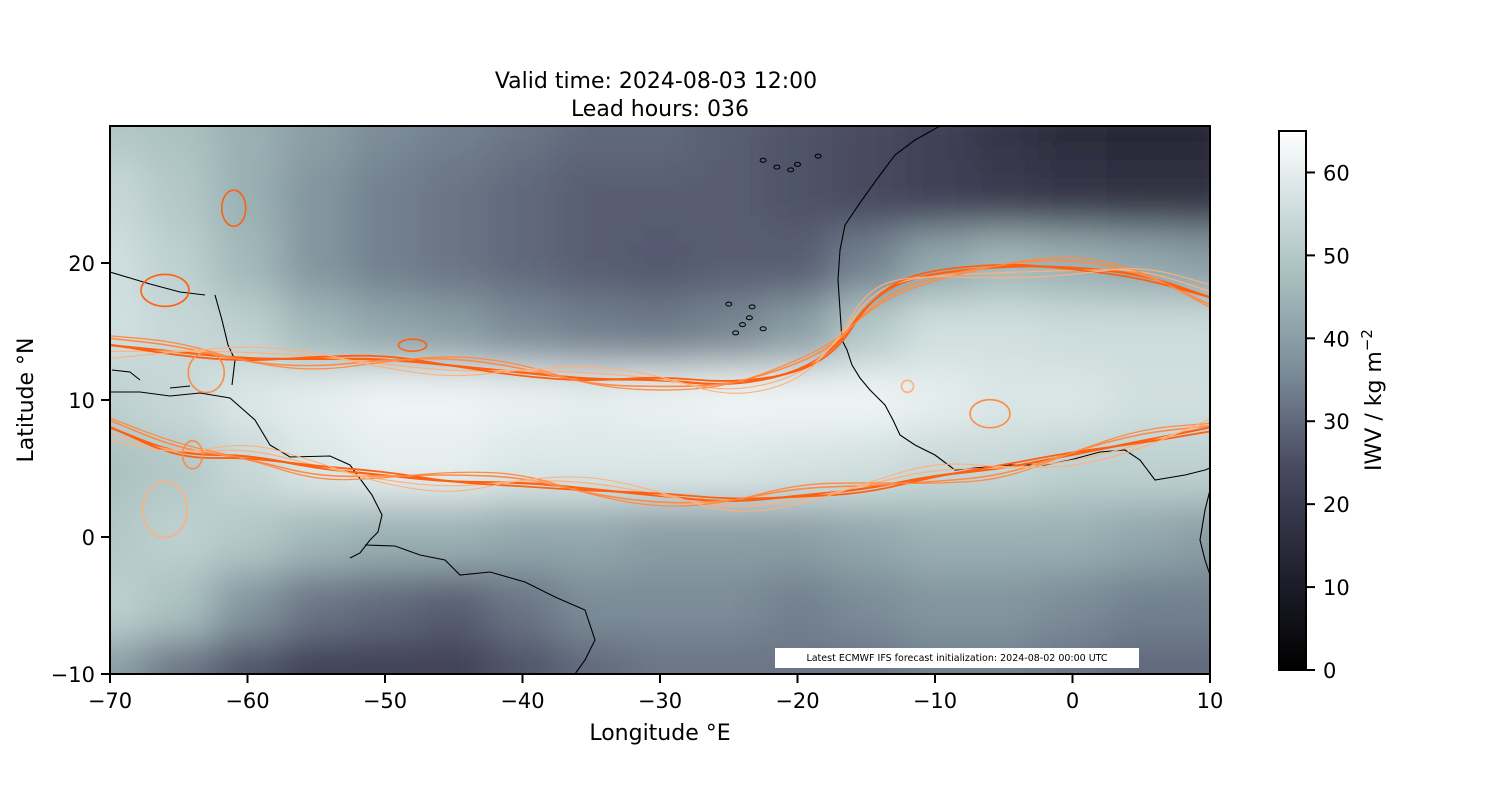 This screenshot has height=800, width=1500. Describe the element at coordinates (935, 701) in the screenshot. I see `x-tick-label: −10` at that location.